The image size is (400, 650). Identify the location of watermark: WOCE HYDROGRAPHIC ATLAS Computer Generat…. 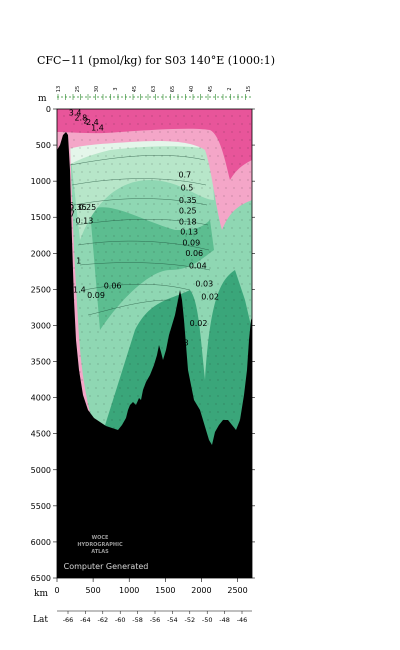
(106, 553).